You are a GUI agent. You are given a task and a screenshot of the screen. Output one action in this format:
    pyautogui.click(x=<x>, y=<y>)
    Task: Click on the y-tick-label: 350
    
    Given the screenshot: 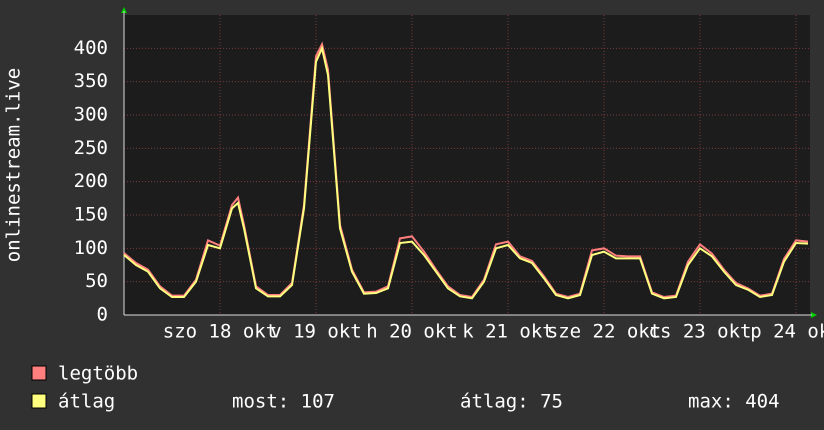 What is the action you would take?
    pyautogui.click(x=91, y=81)
    